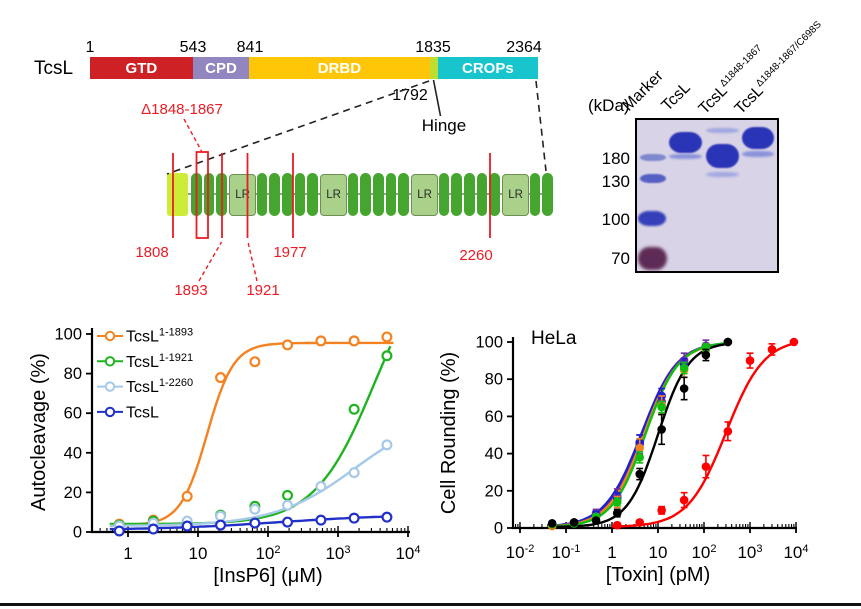 The height and width of the screenshot is (609, 861). I want to click on y-tick-label: 100, so click(489, 343).